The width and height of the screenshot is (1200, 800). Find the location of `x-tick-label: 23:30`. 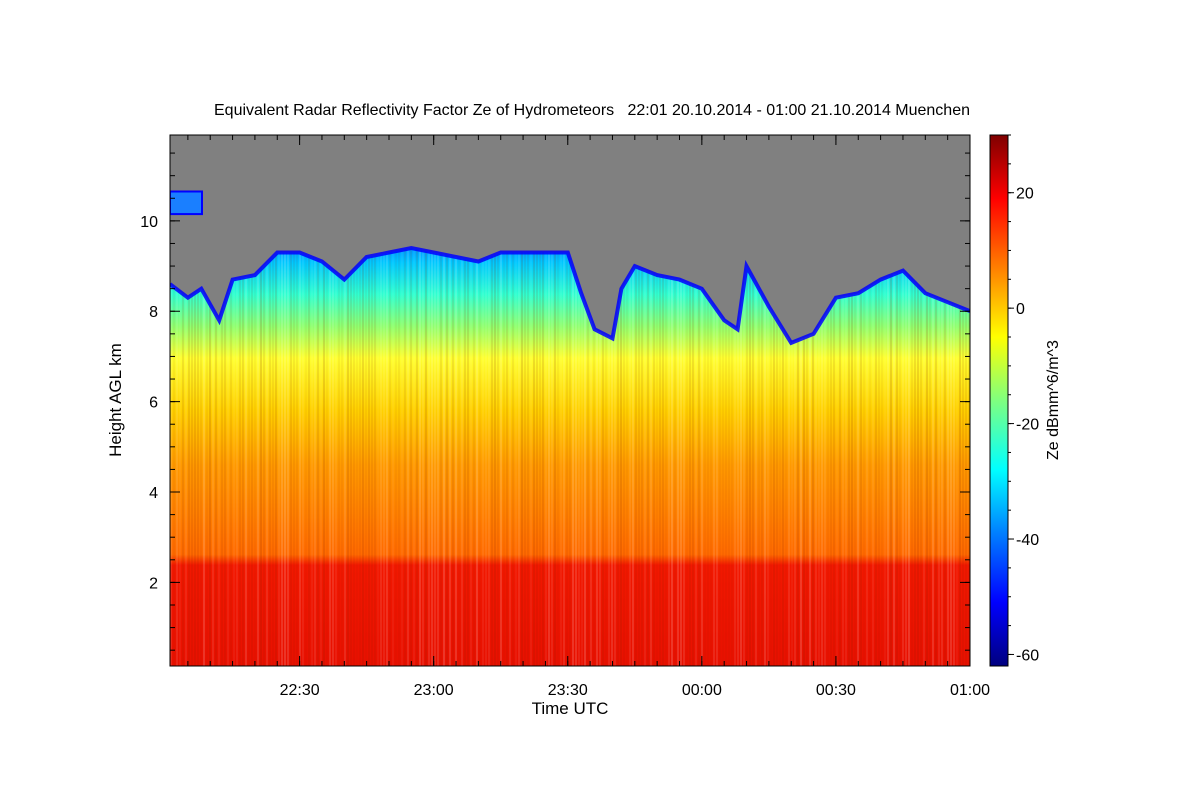

x-tick-label: 23:30 is located at coordinates (568, 690).